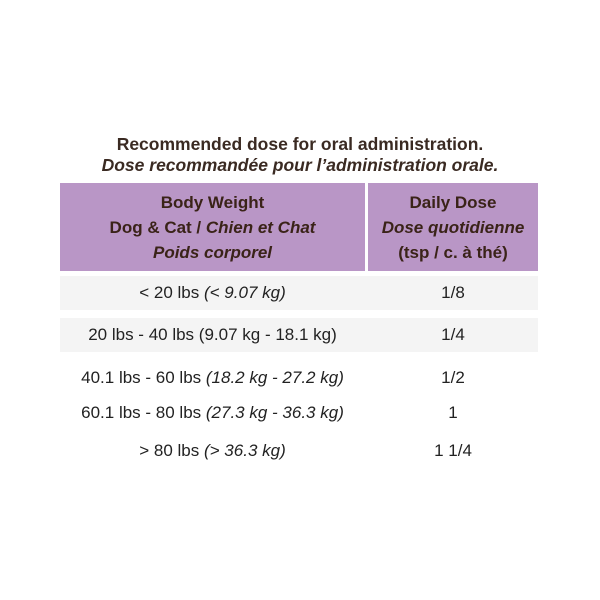 The image size is (600, 600). What do you see at coordinates (267, 334) in the screenshot?
I see `weight-kg: (9.07 kg - 18.1 kg)` at bounding box center [267, 334].